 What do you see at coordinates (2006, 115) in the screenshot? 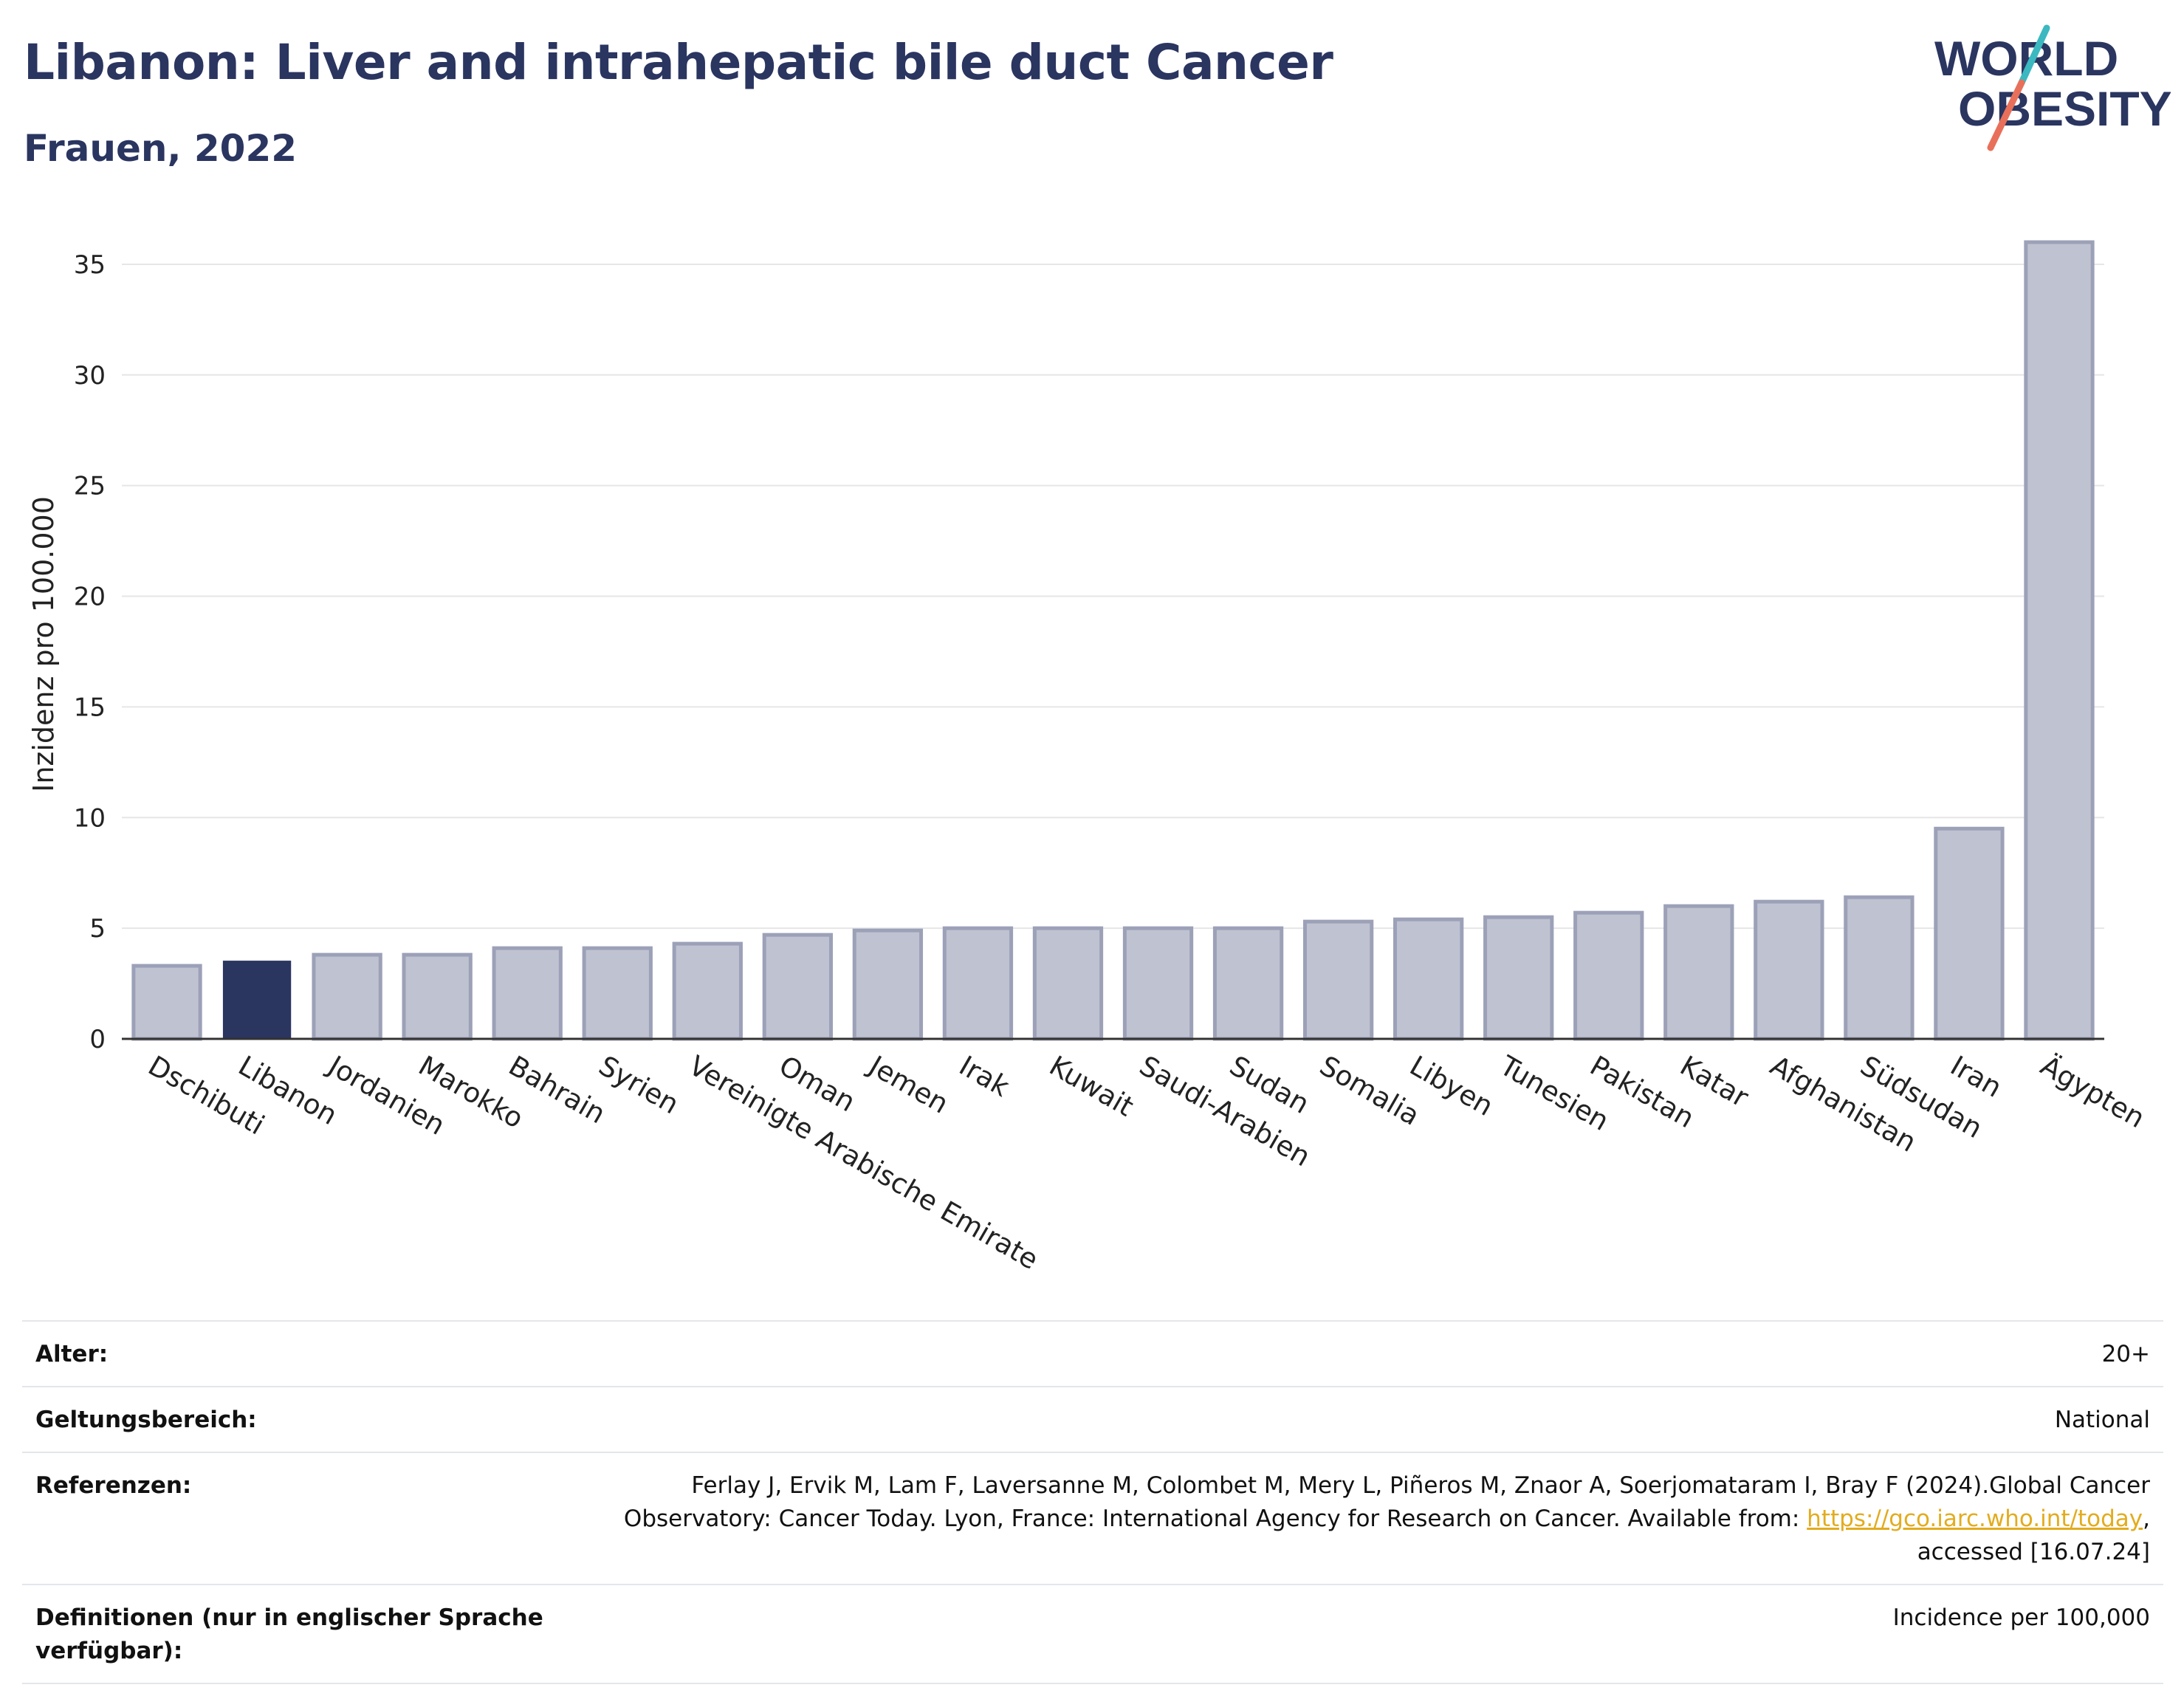
I see `logo-slash-coral` at bounding box center [2006, 115].